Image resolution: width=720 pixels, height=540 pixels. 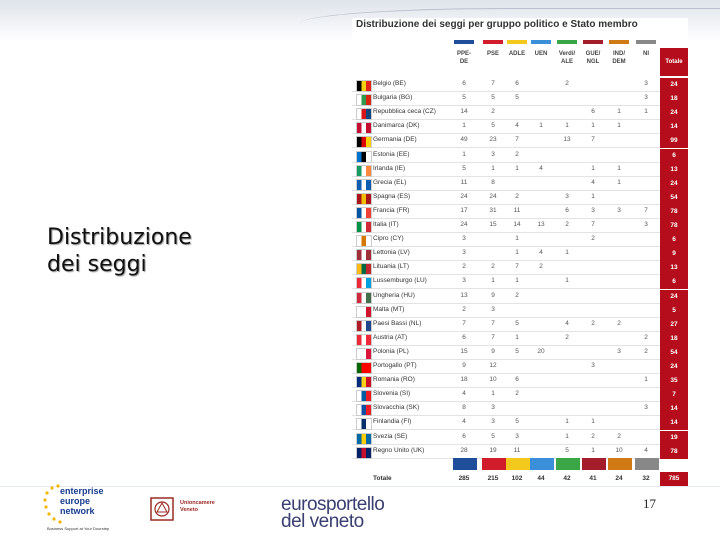 What do you see at coordinates (674, 226) in the screenshot?
I see `row-total: 78` at bounding box center [674, 226].